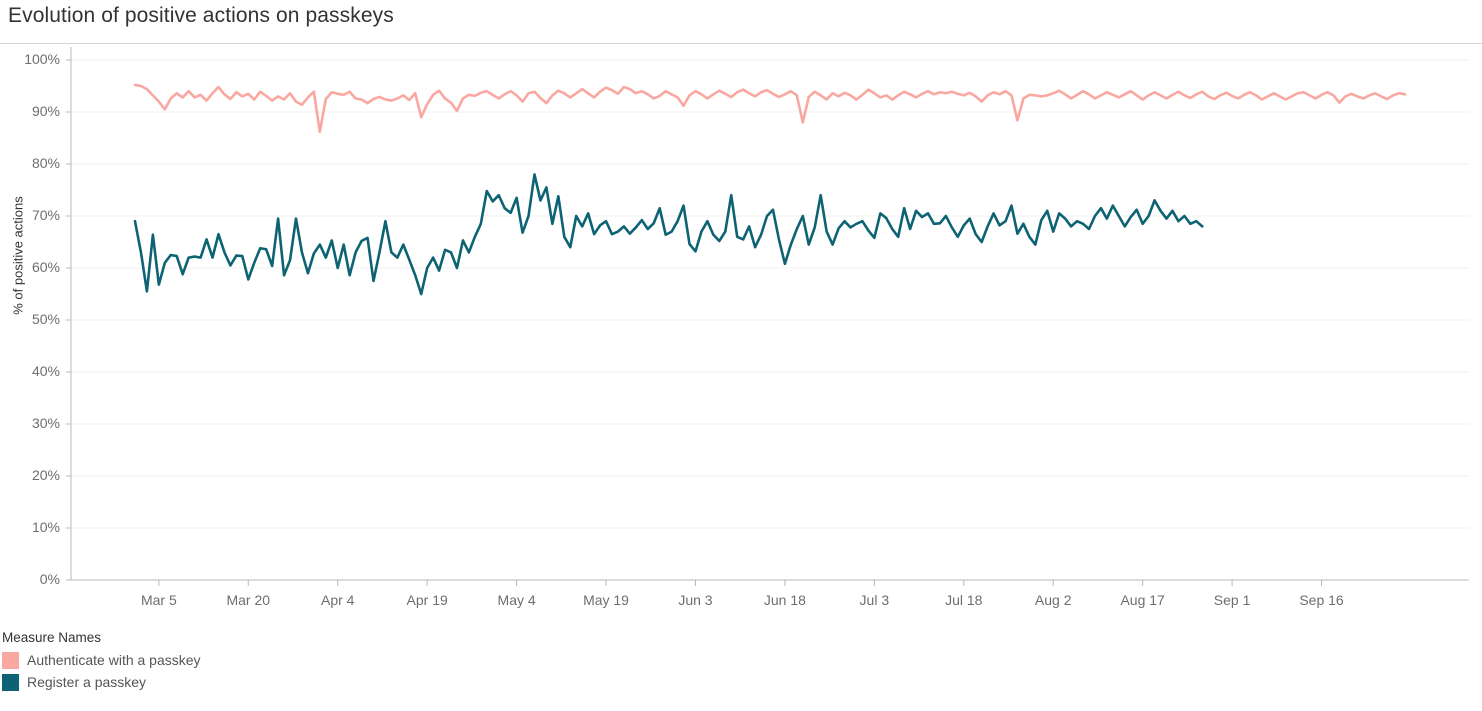 The width and height of the screenshot is (1482, 711). What do you see at coordinates (45, 267) in the screenshot?
I see `y-axis-tick-label: 60%` at bounding box center [45, 267].